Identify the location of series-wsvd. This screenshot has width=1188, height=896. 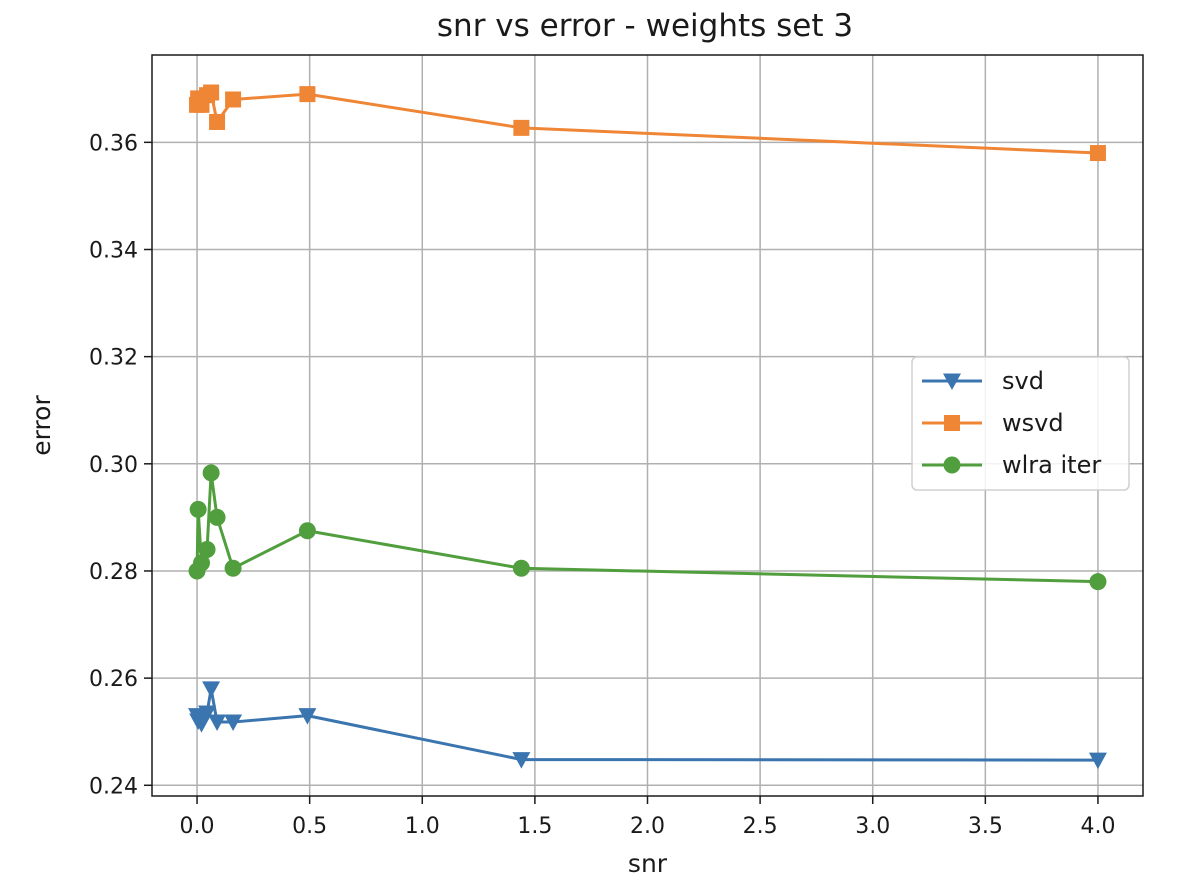
(647, 123).